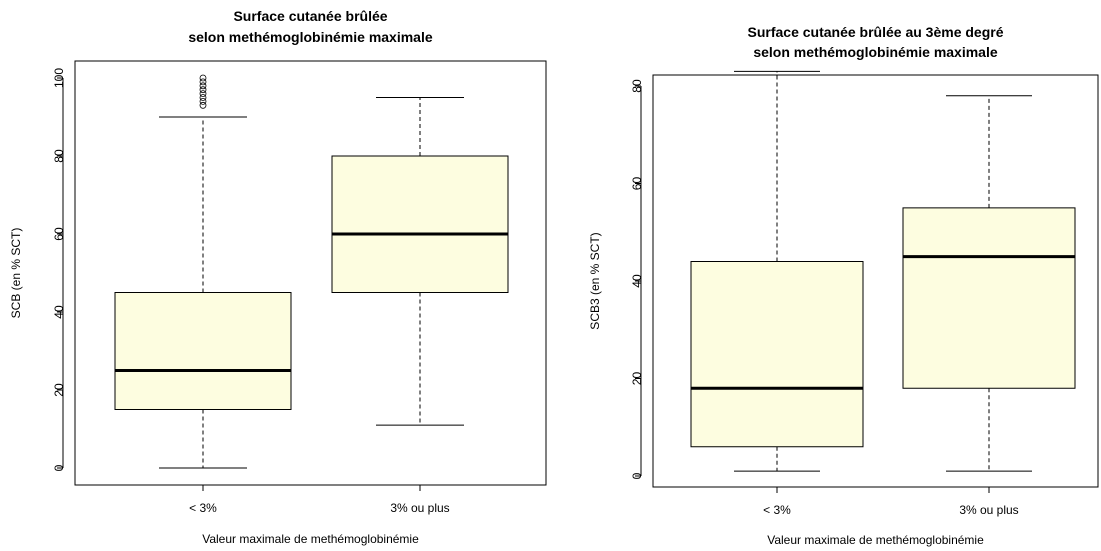 This screenshot has height=551, width=1101. What do you see at coordinates (59, 78) in the screenshot?
I see `y-tick-label: 100` at bounding box center [59, 78].